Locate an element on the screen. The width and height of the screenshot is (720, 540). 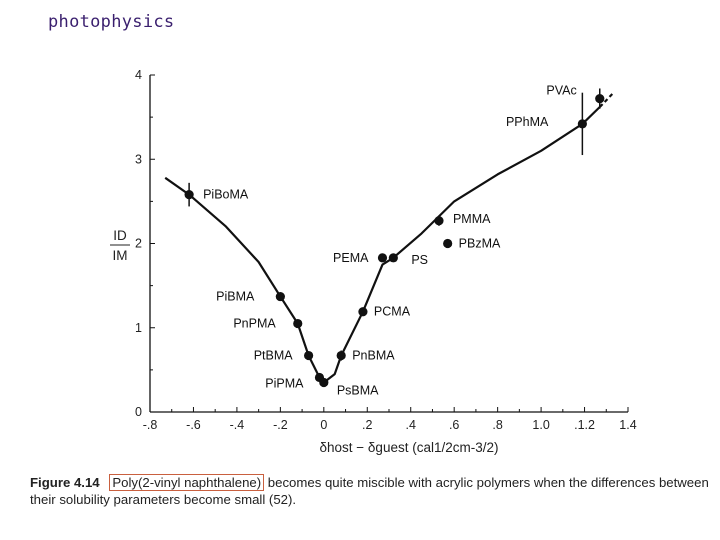
slide-title: photophysics is located at coordinates (111, 22).